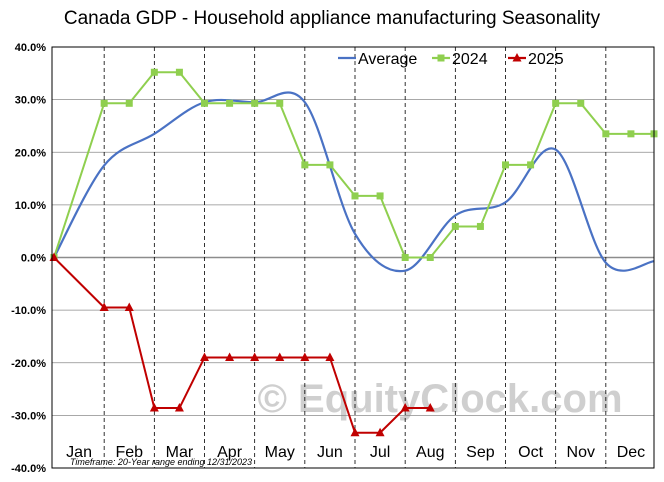 This screenshot has width=664, height=482. What do you see at coordinates (530, 452) in the screenshot?
I see `x-tick-label: Oct` at bounding box center [530, 452].